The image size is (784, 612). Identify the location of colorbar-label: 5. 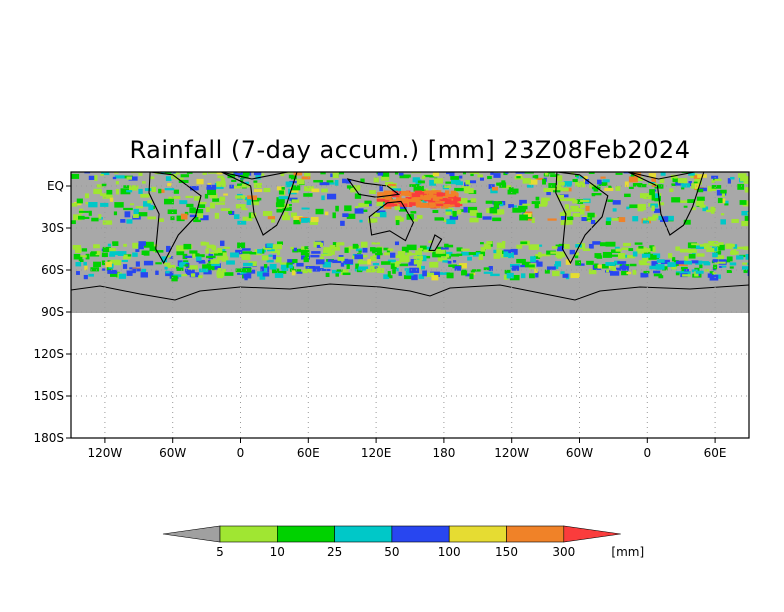
(220, 552).